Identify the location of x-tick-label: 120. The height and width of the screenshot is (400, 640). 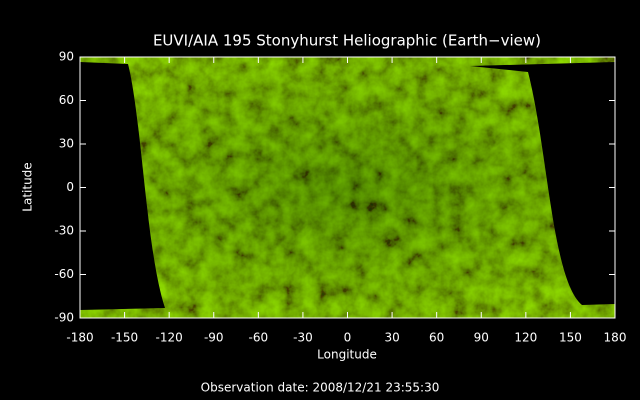
(525, 338).